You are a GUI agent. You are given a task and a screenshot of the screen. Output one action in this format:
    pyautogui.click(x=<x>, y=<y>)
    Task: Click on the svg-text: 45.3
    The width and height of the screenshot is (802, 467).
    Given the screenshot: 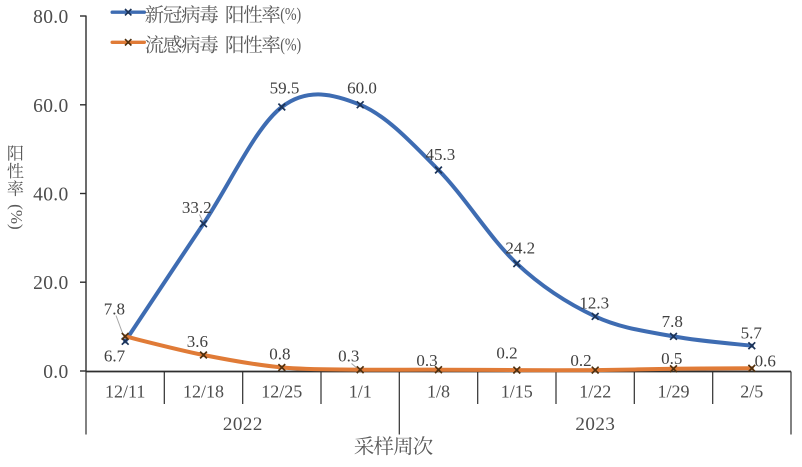 What is the action you would take?
    pyautogui.click(x=441, y=154)
    